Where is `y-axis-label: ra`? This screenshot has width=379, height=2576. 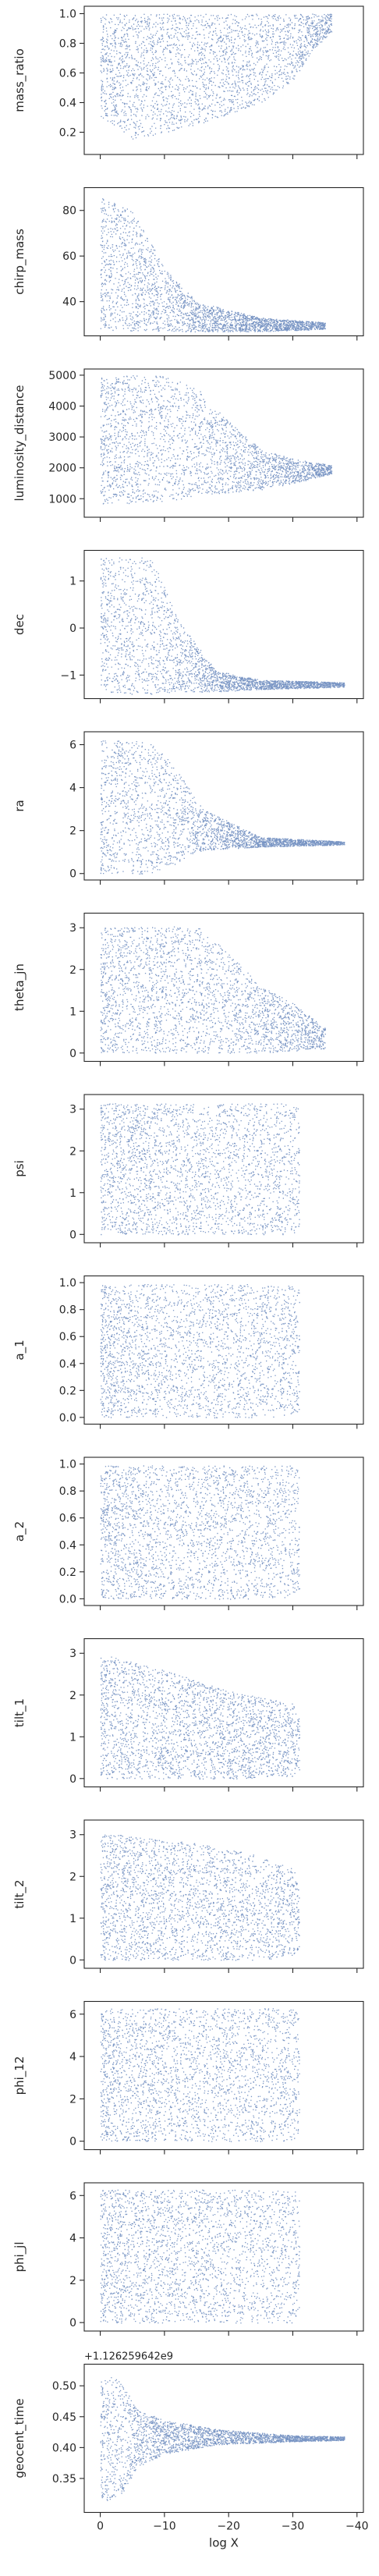 y-axis-label: ra is located at coordinates (19, 805).